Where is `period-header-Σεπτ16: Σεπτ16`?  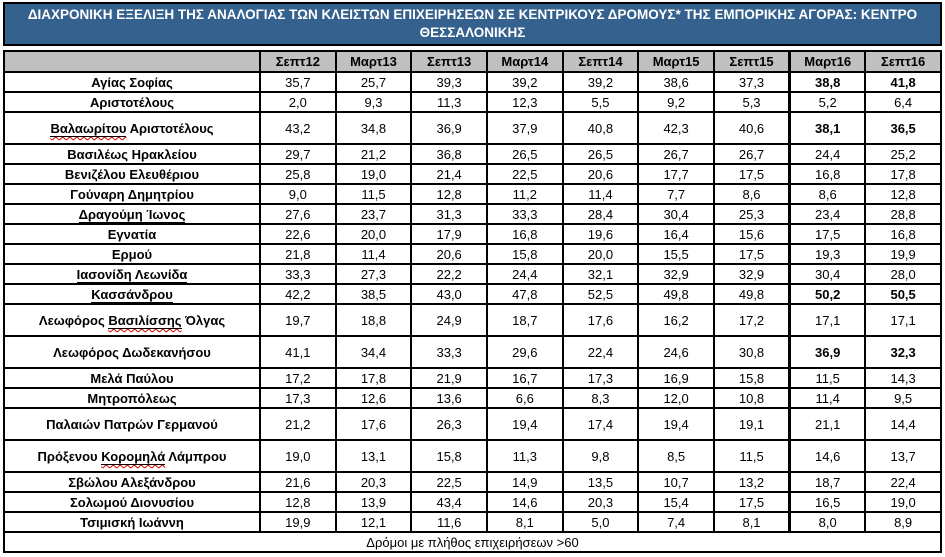
period-header-Σεπτ16: Σεπτ16 is located at coordinates (903, 62).